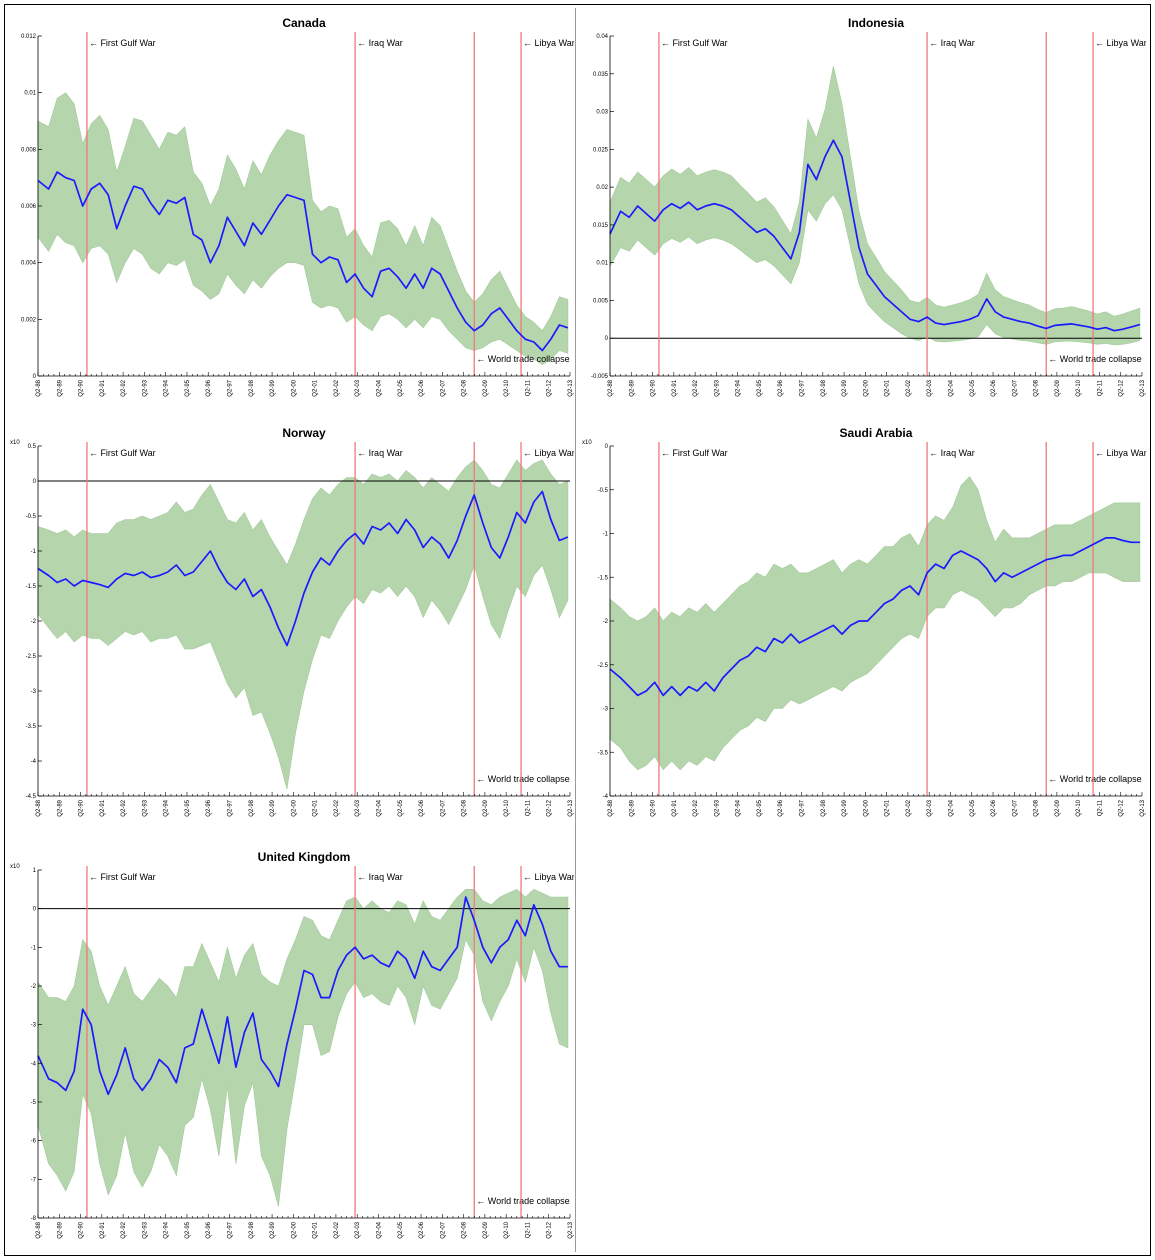  What do you see at coordinates (60, 1229) in the screenshot?
I see `x-tick-label: Q2-89` at bounding box center [60, 1229].